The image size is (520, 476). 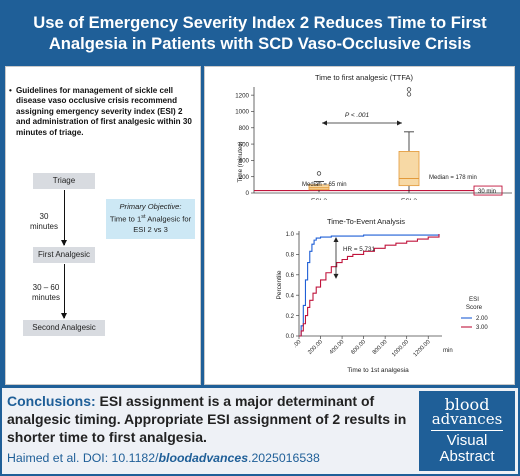 What do you see at coordinates (150, 206) in the screenshot?
I see `objective-title: Primary Objective:` at bounding box center [150, 206].